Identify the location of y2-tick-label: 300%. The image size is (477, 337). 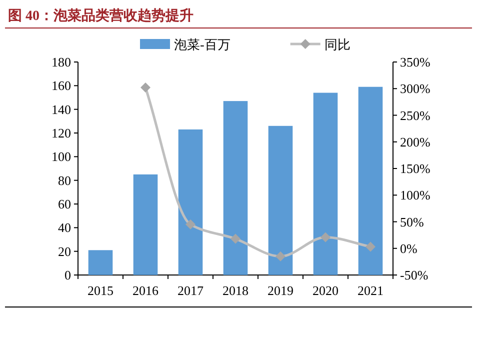
(415, 88).